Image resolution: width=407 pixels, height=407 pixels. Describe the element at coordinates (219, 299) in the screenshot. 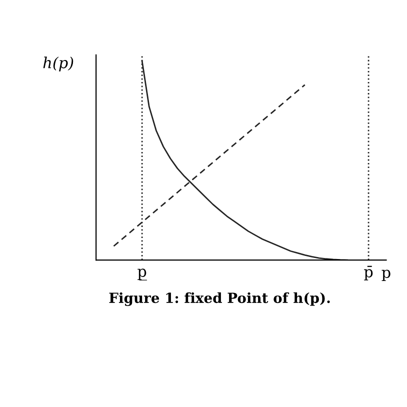

I see `text: Figure 1: fixed Point of h(p).` at that location.